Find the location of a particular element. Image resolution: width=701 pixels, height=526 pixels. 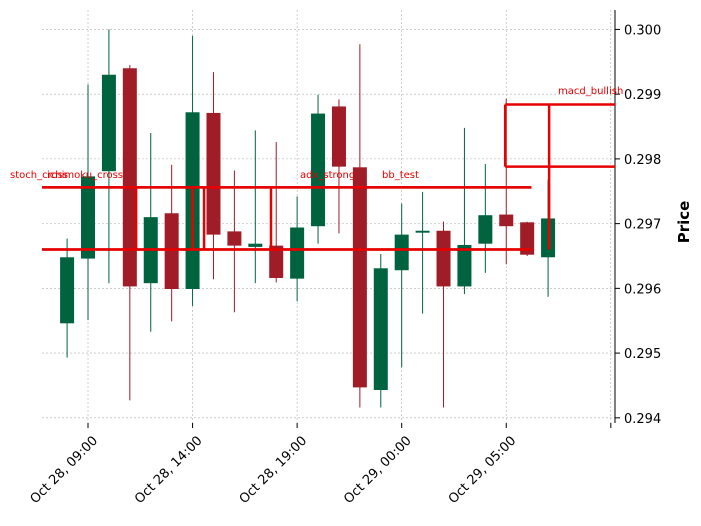

y-axis-title: Price is located at coordinates (684, 222).